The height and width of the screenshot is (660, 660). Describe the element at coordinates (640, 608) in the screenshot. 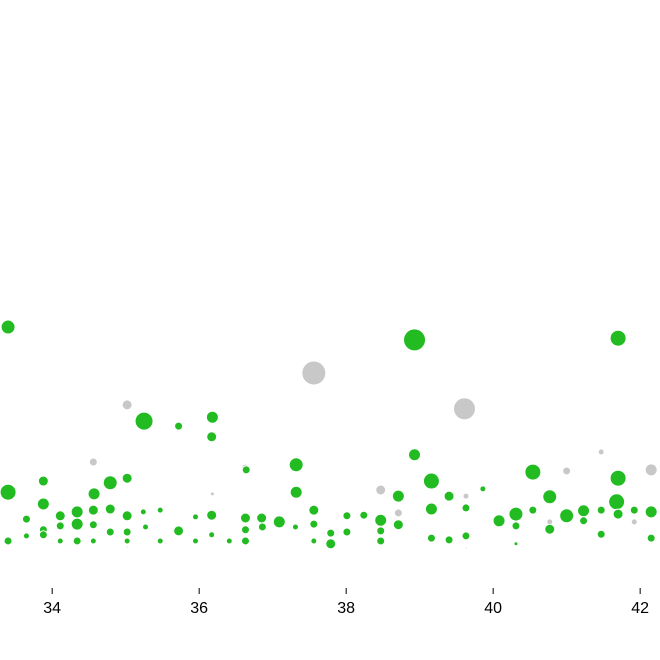

I see `x-tick-label: 42` at that location.